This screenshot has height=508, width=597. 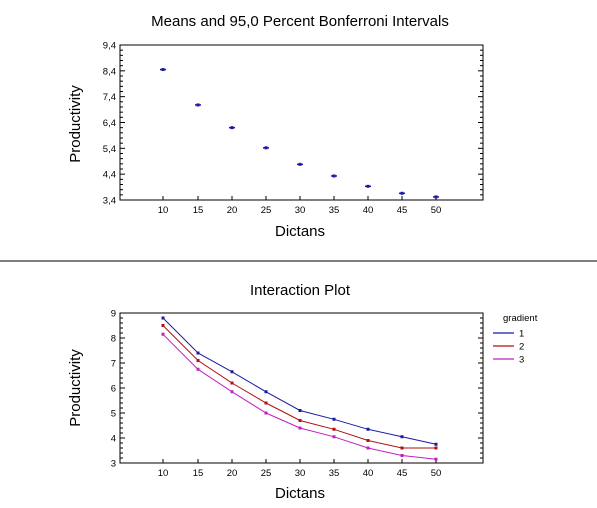 What do you see at coordinates (75, 388) in the screenshot?
I see `interaction-y-axis-label: Productivity` at bounding box center [75, 388].